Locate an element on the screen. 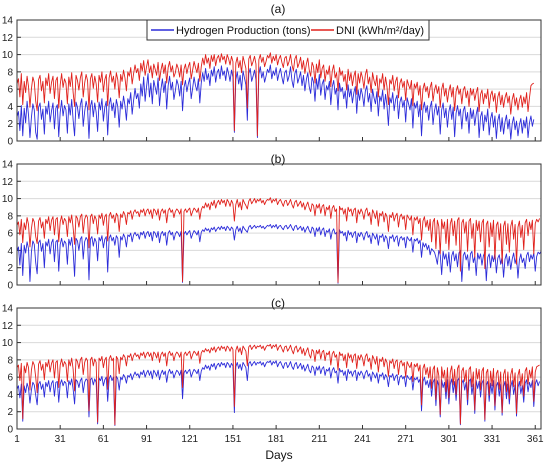 The height and width of the screenshot is (465, 550). panel-a-ytick-label-8: 8 is located at coordinates (10, 72).